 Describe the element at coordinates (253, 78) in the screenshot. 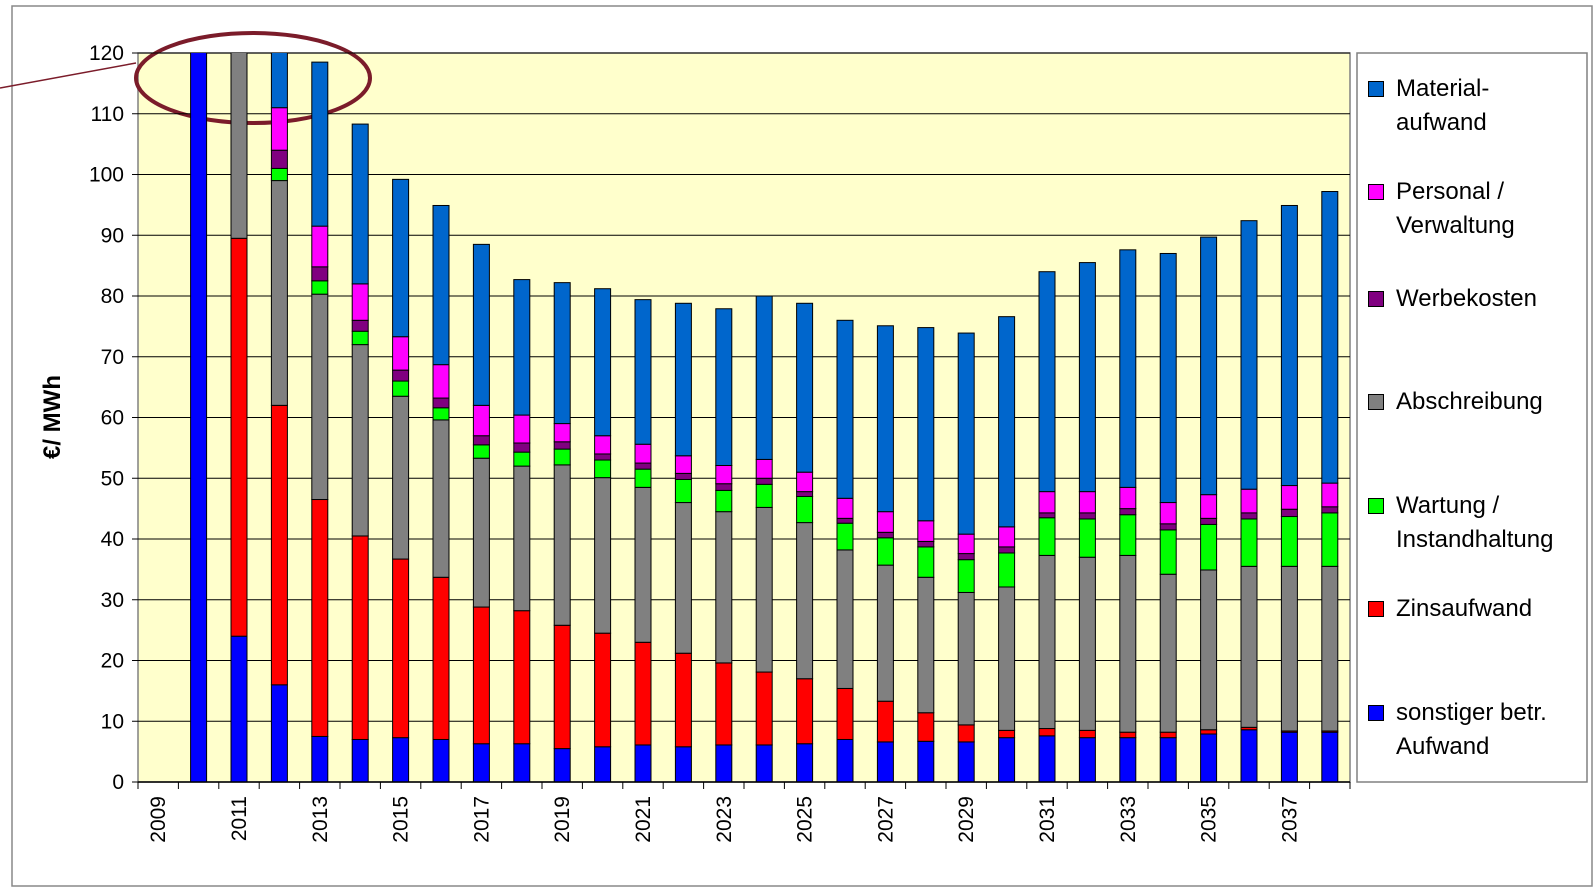

I see `highlight-ellipse` at that location.